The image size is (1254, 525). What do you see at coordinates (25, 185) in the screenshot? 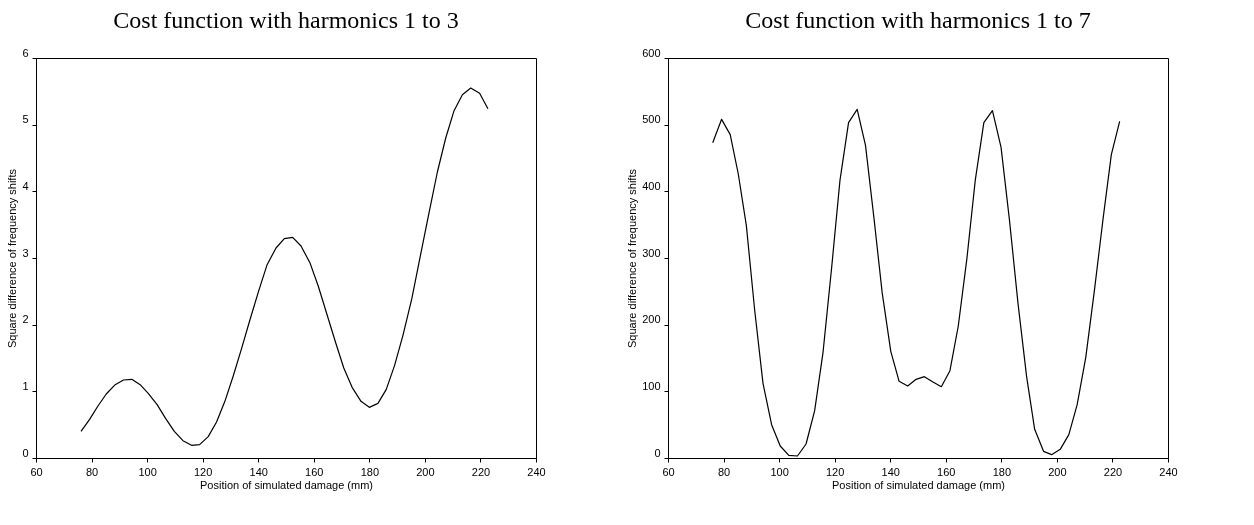
I see `y-tick-label: 4` at bounding box center [25, 185].